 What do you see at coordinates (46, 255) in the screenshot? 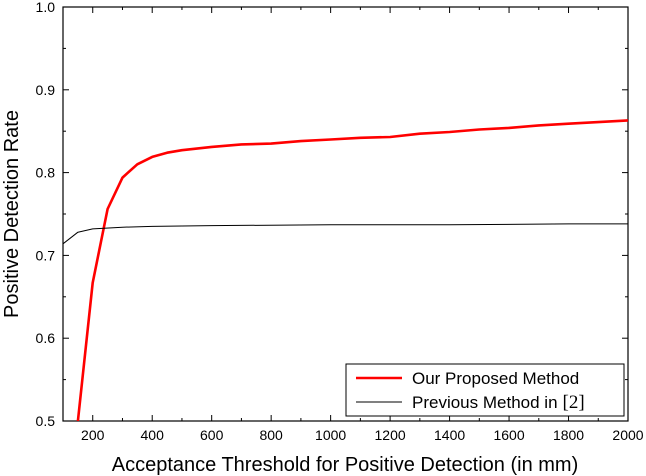
I see `y-tick-label: 0.7` at bounding box center [46, 255].